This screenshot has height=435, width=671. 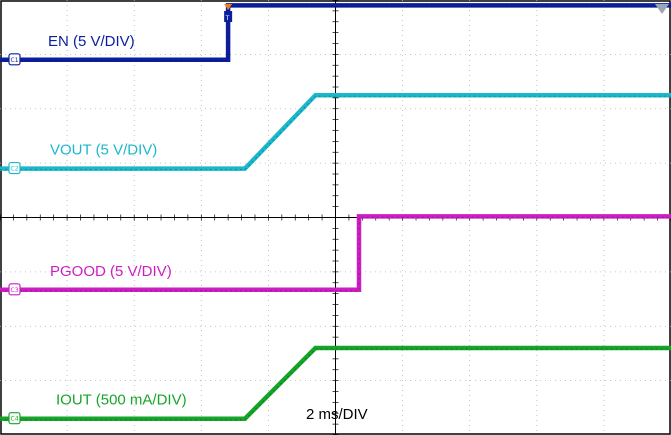 I want to click on channel-badge-c1: C1, so click(x=14, y=59).